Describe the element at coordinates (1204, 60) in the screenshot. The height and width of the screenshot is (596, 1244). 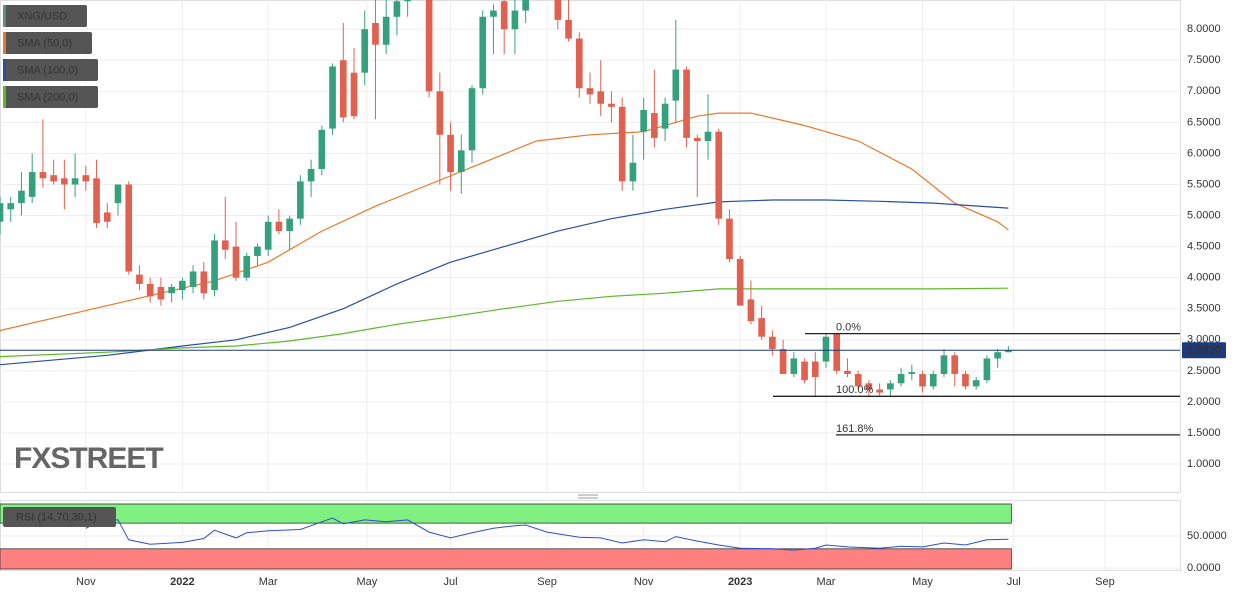
I see `y-tick-label: 7.5000` at that location.